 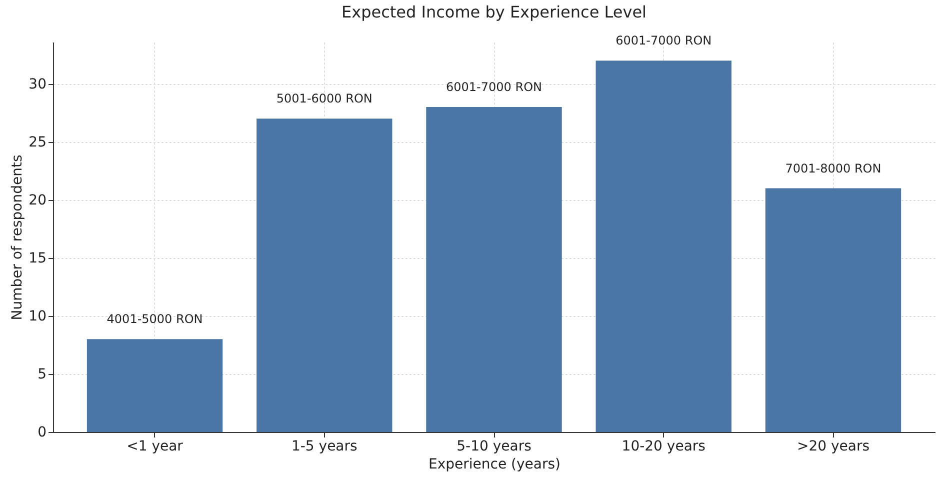 I want to click on y-tick-label: 30, so click(x=37, y=84).